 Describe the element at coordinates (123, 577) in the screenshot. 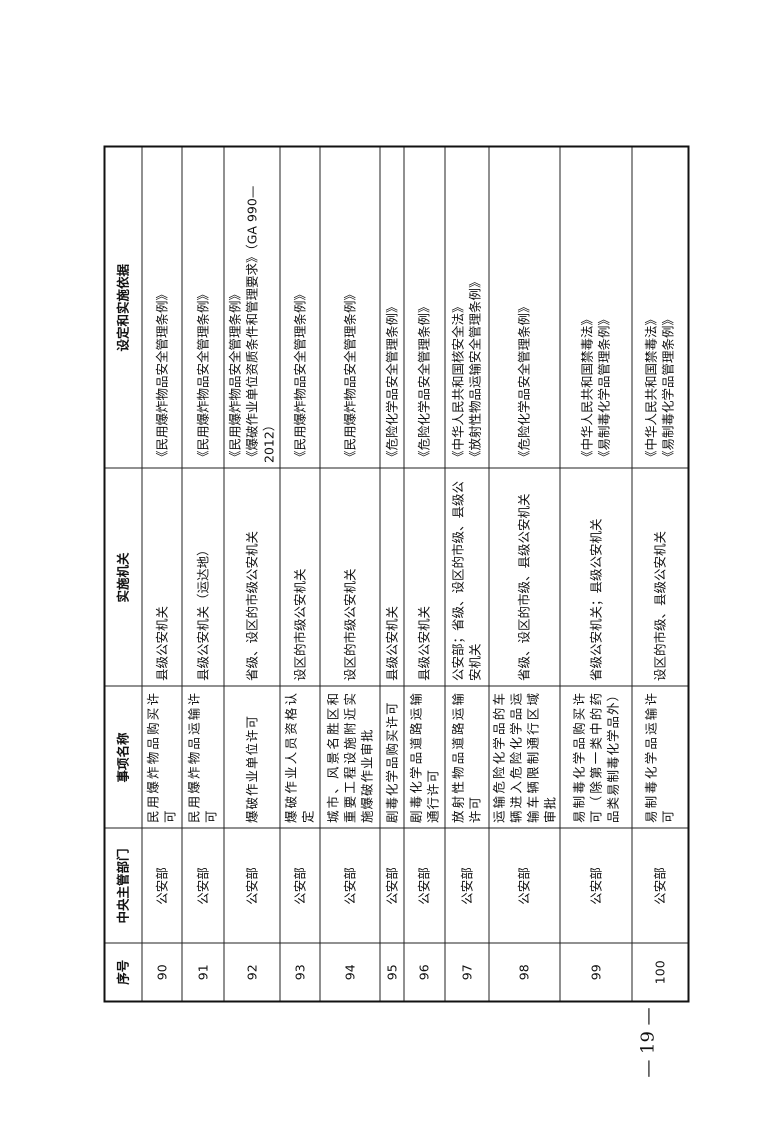

I see `header-authority: 实施机关` at that location.